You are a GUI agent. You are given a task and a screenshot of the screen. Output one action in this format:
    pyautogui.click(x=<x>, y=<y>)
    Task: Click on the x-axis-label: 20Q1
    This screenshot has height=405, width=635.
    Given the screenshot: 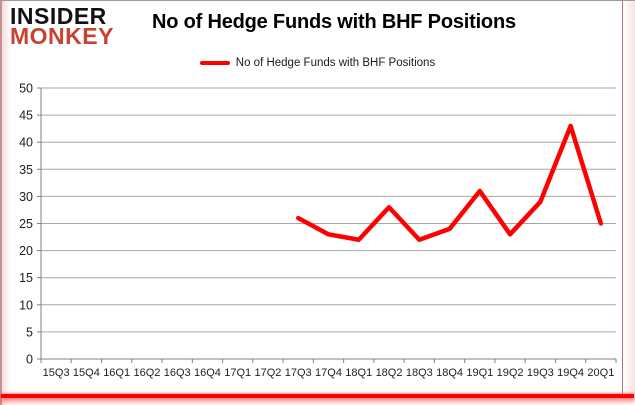 What is the action you would take?
    pyautogui.click(x=600, y=373)
    